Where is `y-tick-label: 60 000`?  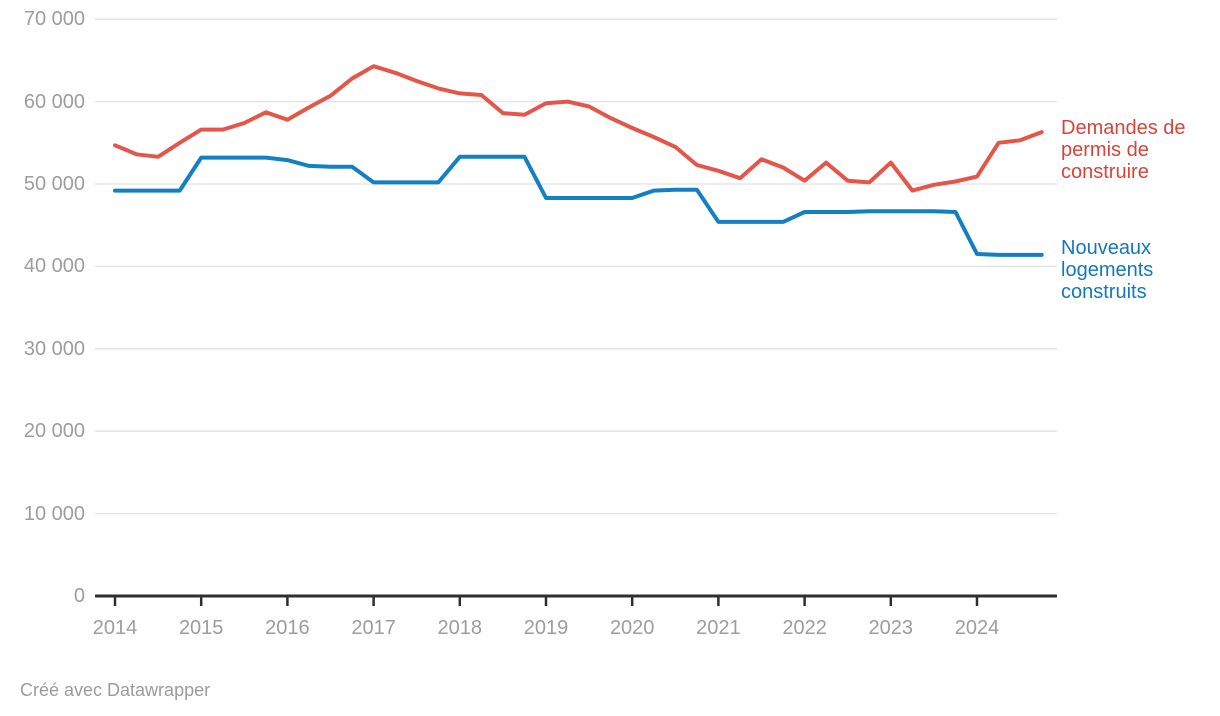
y-tick-label: 60 000 is located at coordinates (54, 101).